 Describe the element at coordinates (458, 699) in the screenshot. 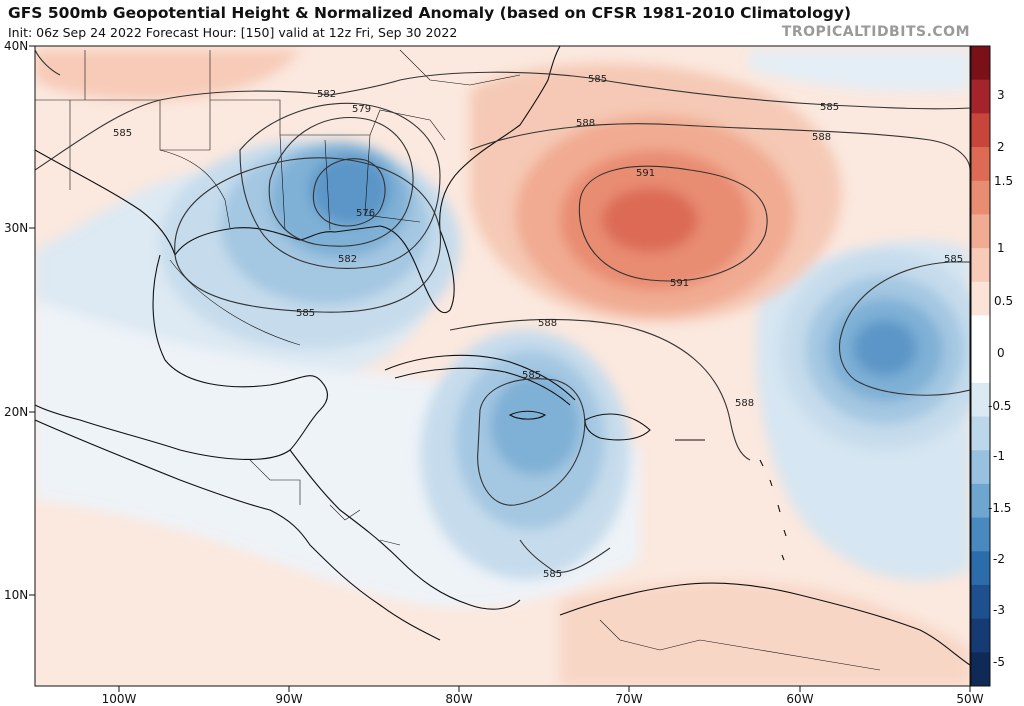

I see `lon-label: 80W` at that location.